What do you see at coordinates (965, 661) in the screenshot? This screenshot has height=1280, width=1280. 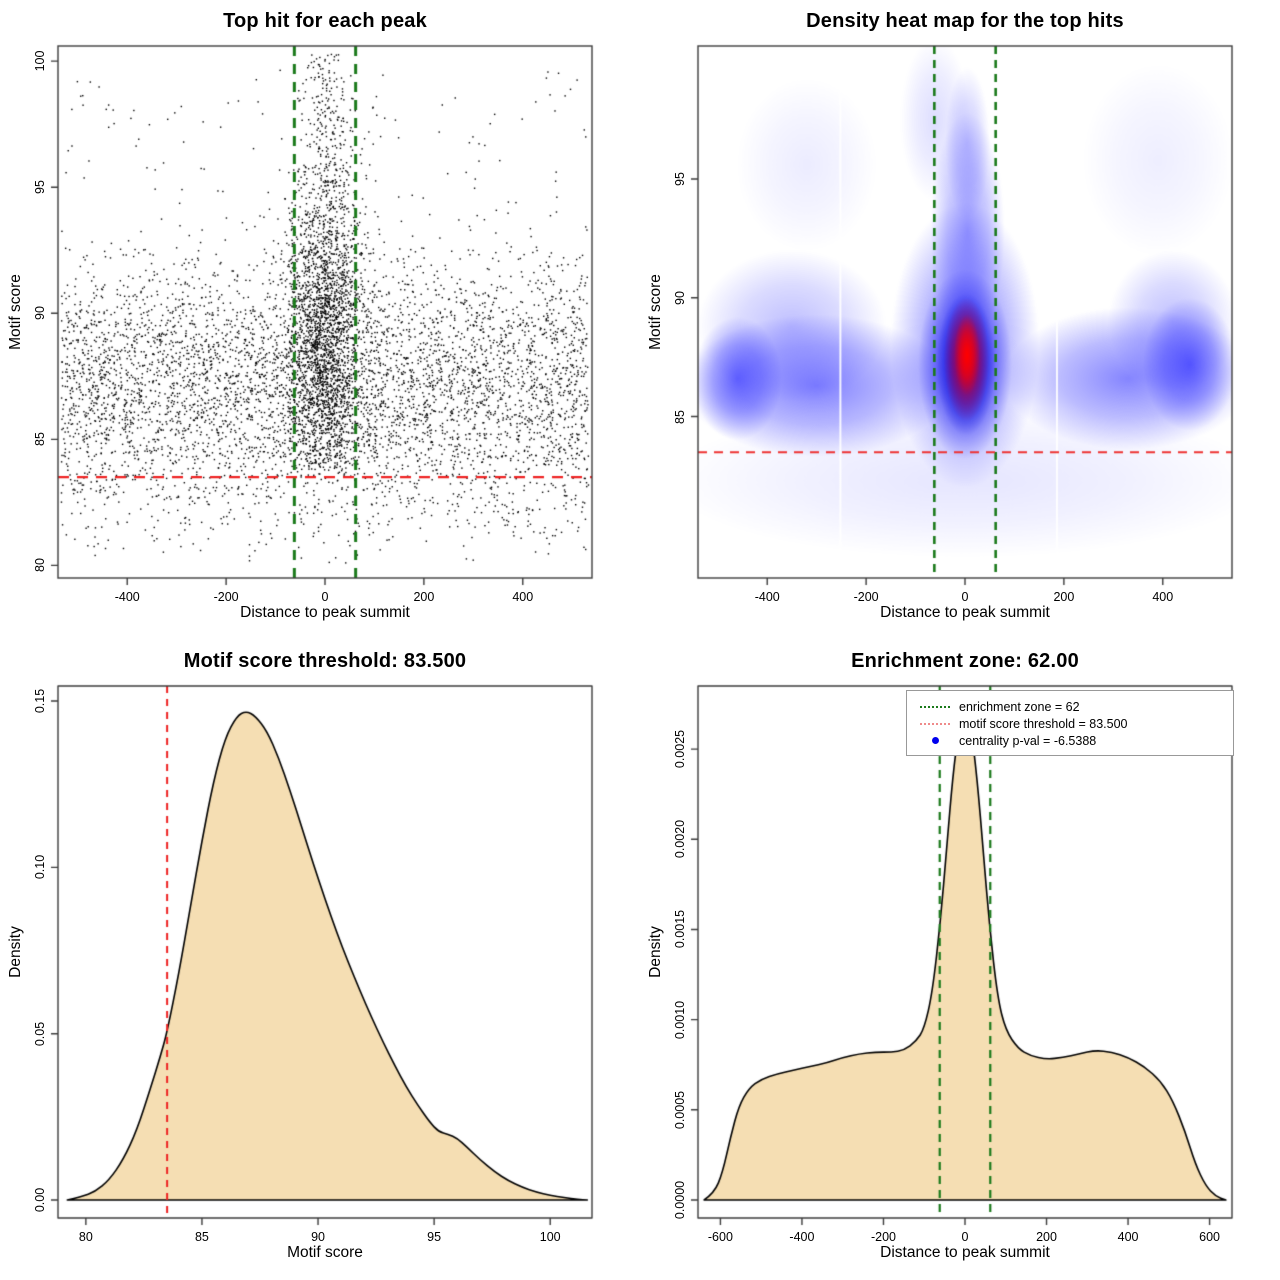 I see `panel-title: Enrichment zone: 62.00` at bounding box center [965, 661].